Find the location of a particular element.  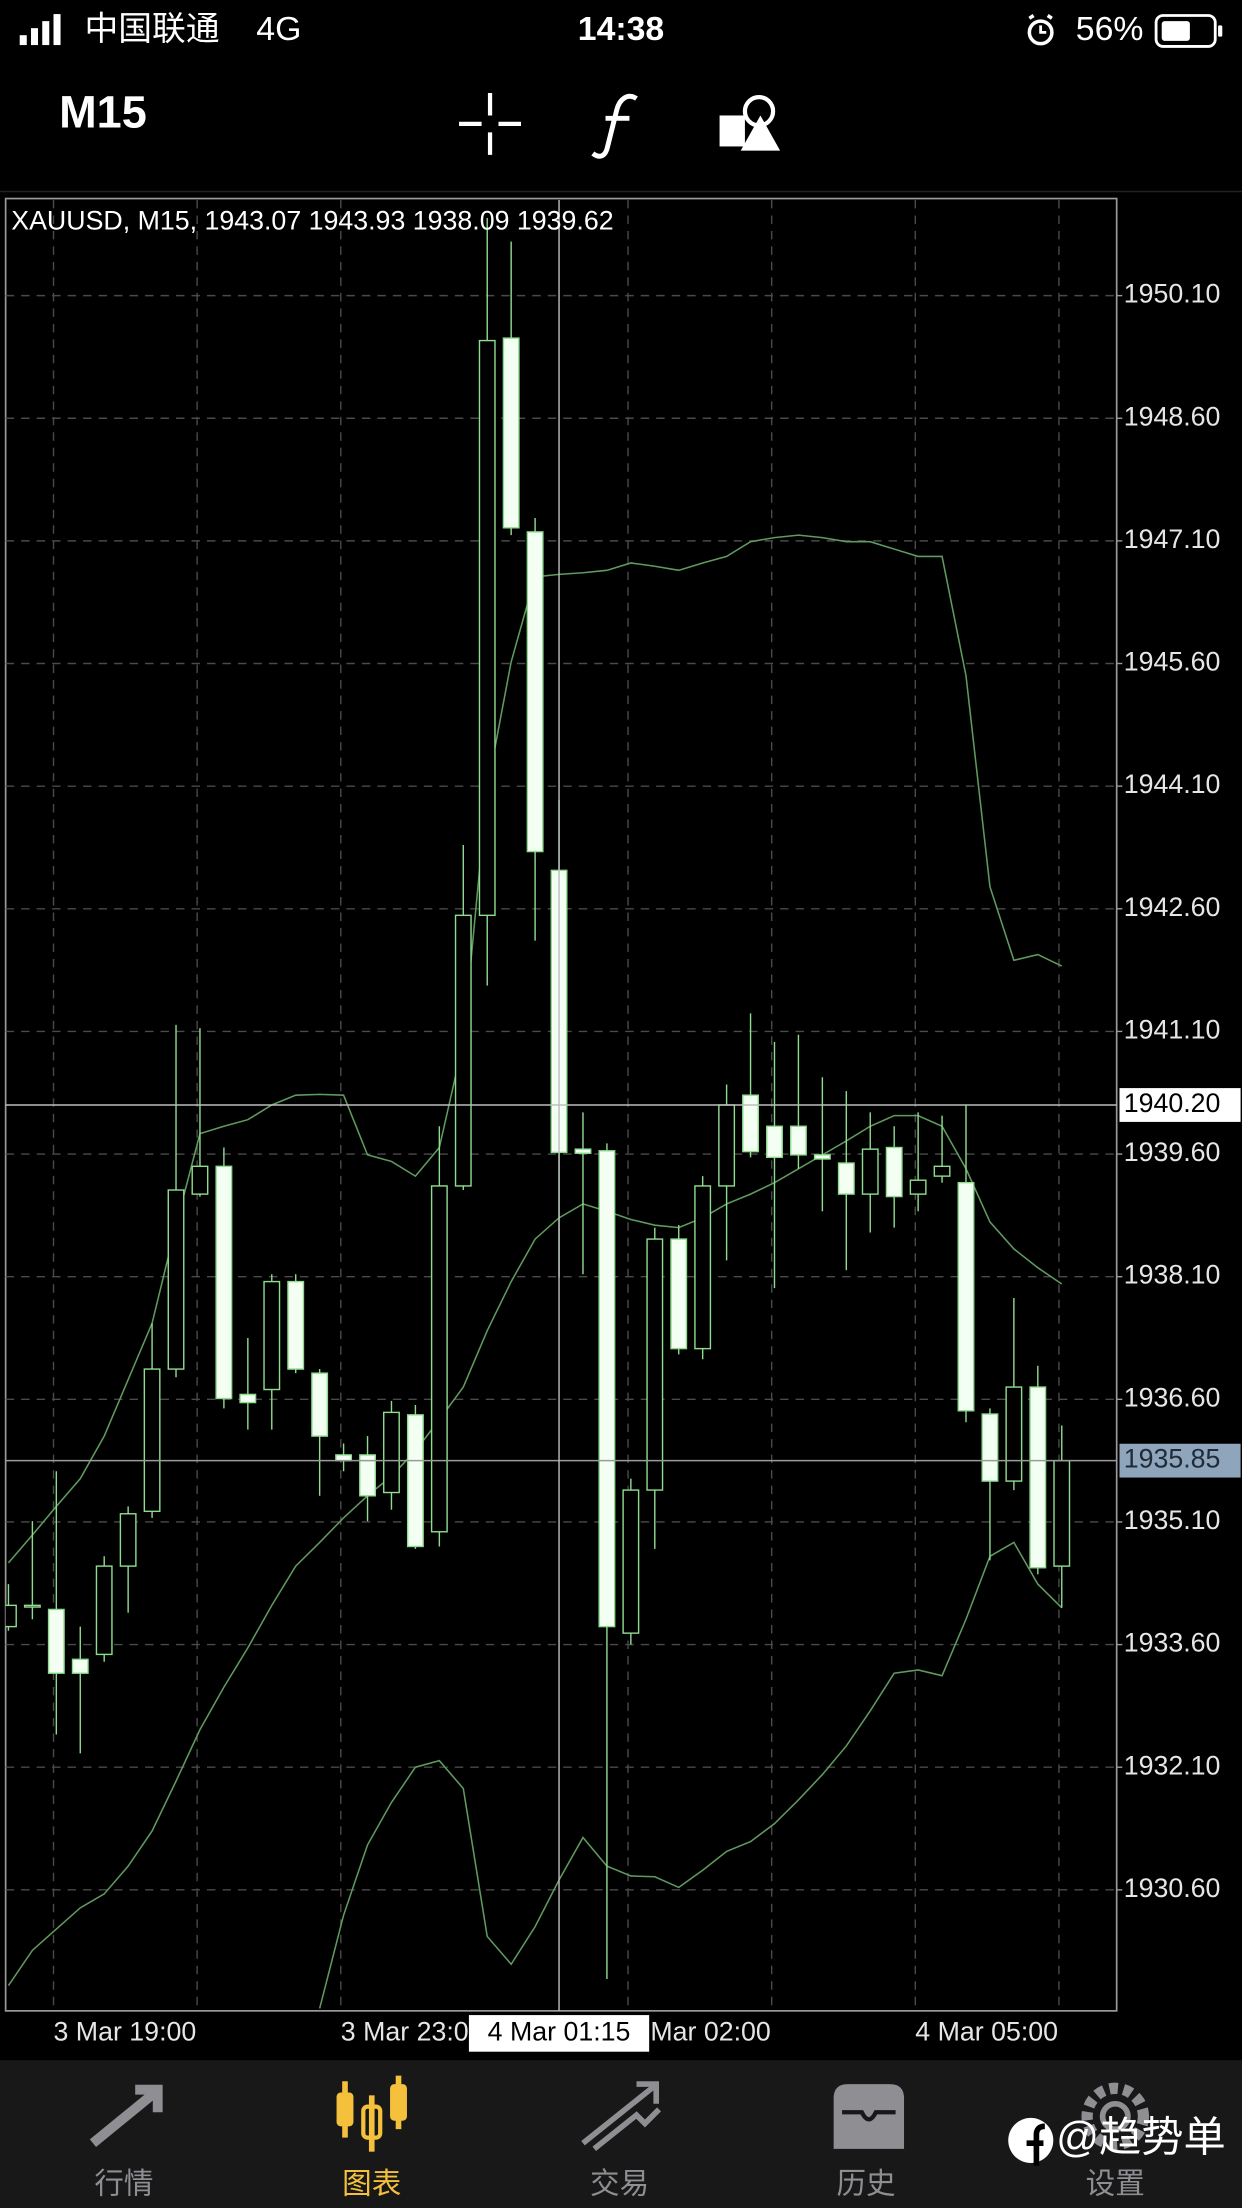

indicator-tool is located at coordinates (614, 126).